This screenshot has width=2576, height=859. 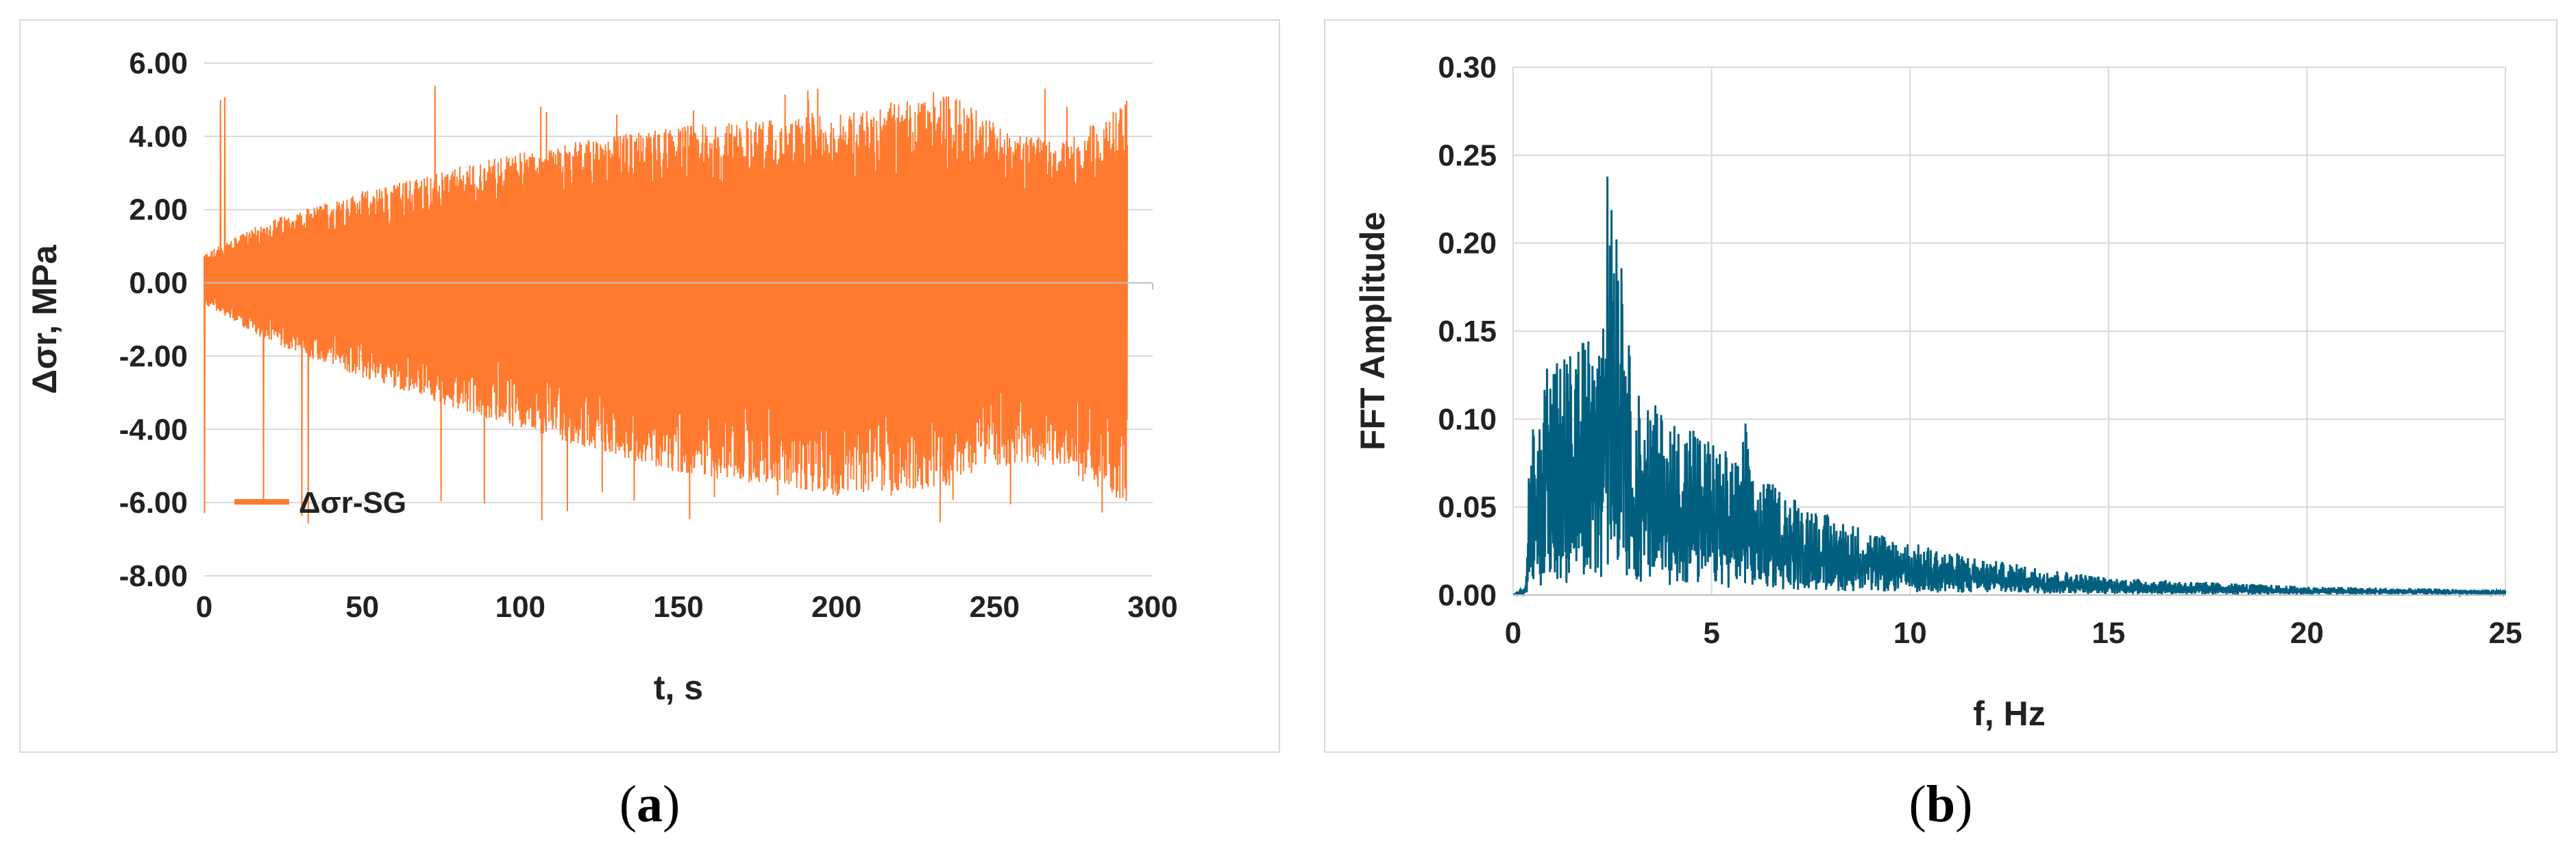 What do you see at coordinates (204, 607) in the screenshot?
I see `chart-a-x-tick-label: 0` at bounding box center [204, 607].